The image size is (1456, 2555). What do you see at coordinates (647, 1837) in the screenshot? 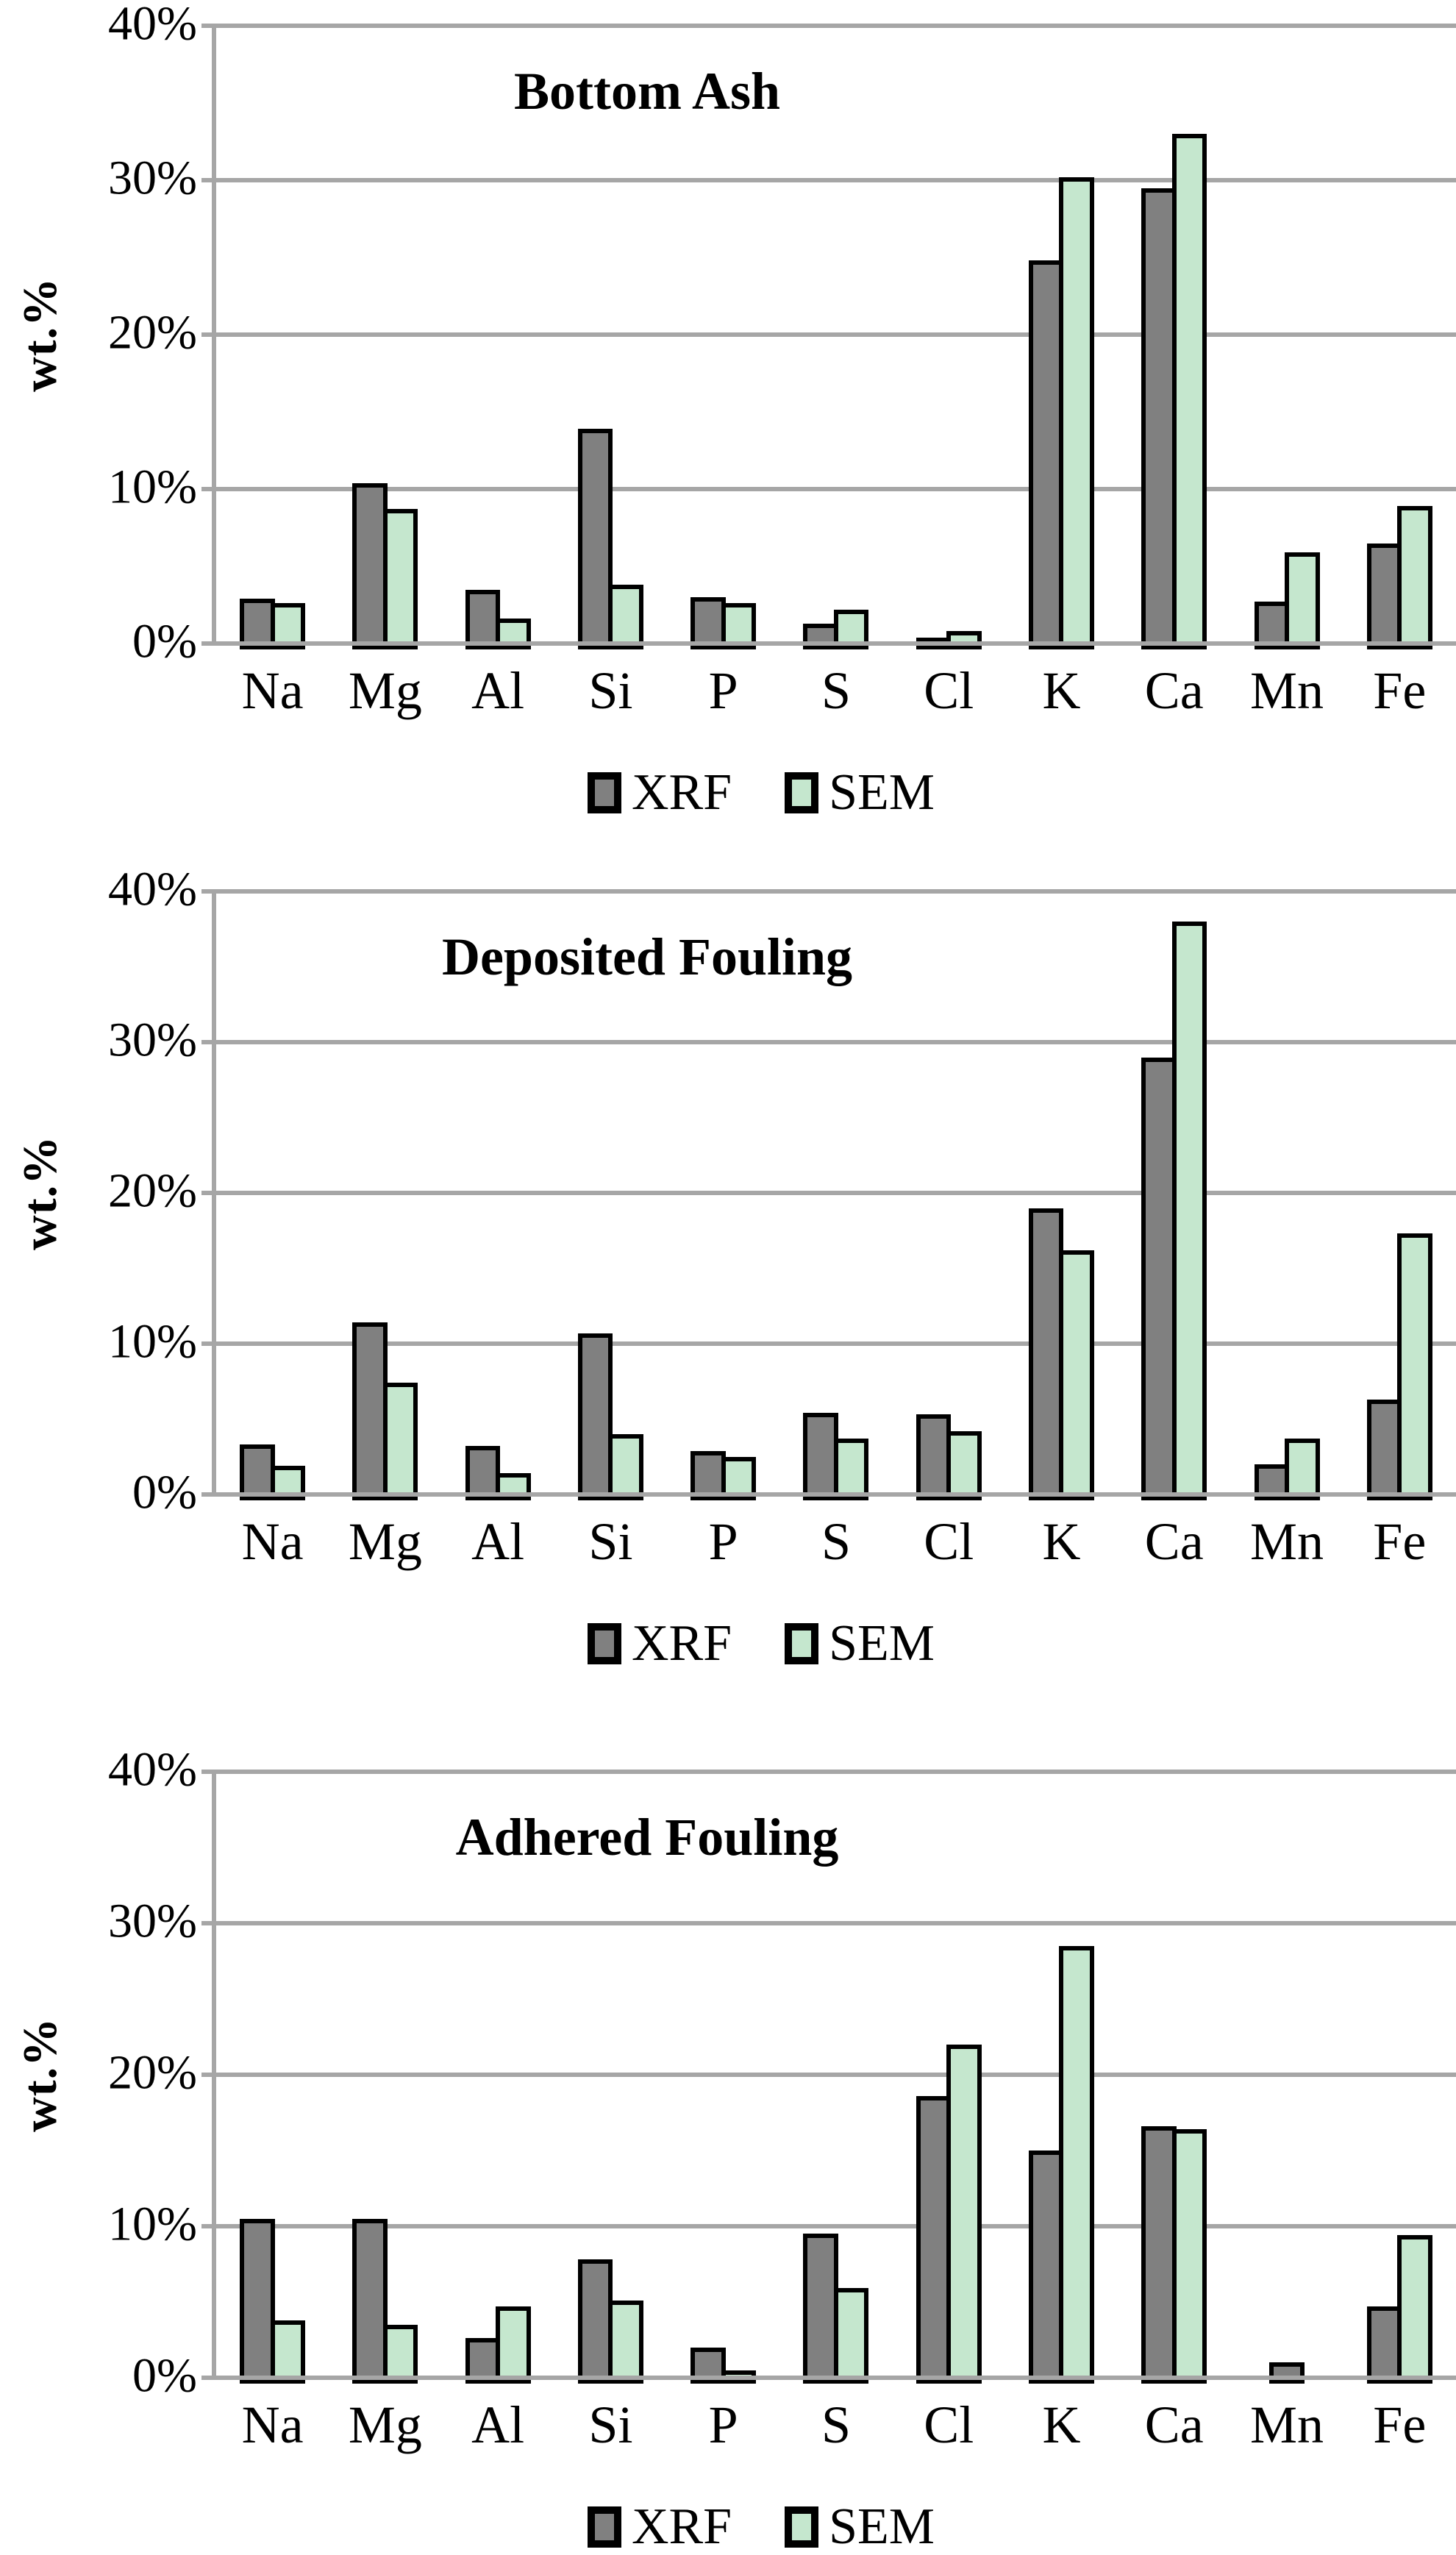
I see `chart-title: Adhered Fouling` at bounding box center [647, 1837].